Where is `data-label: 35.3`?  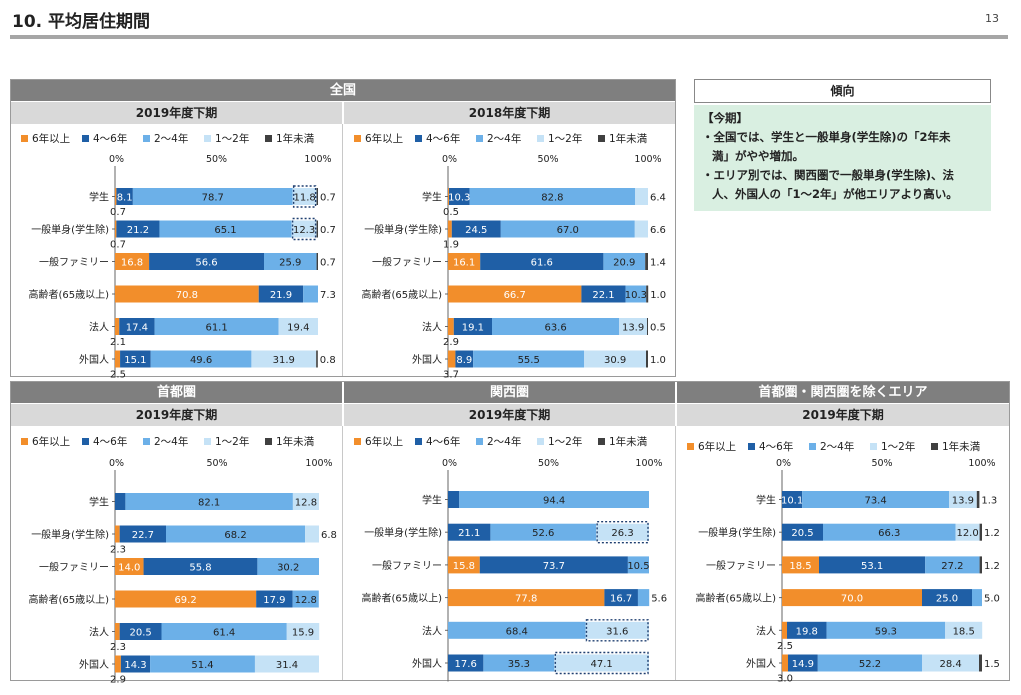 data-label: 35.3 is located at coordinates (519, 664).